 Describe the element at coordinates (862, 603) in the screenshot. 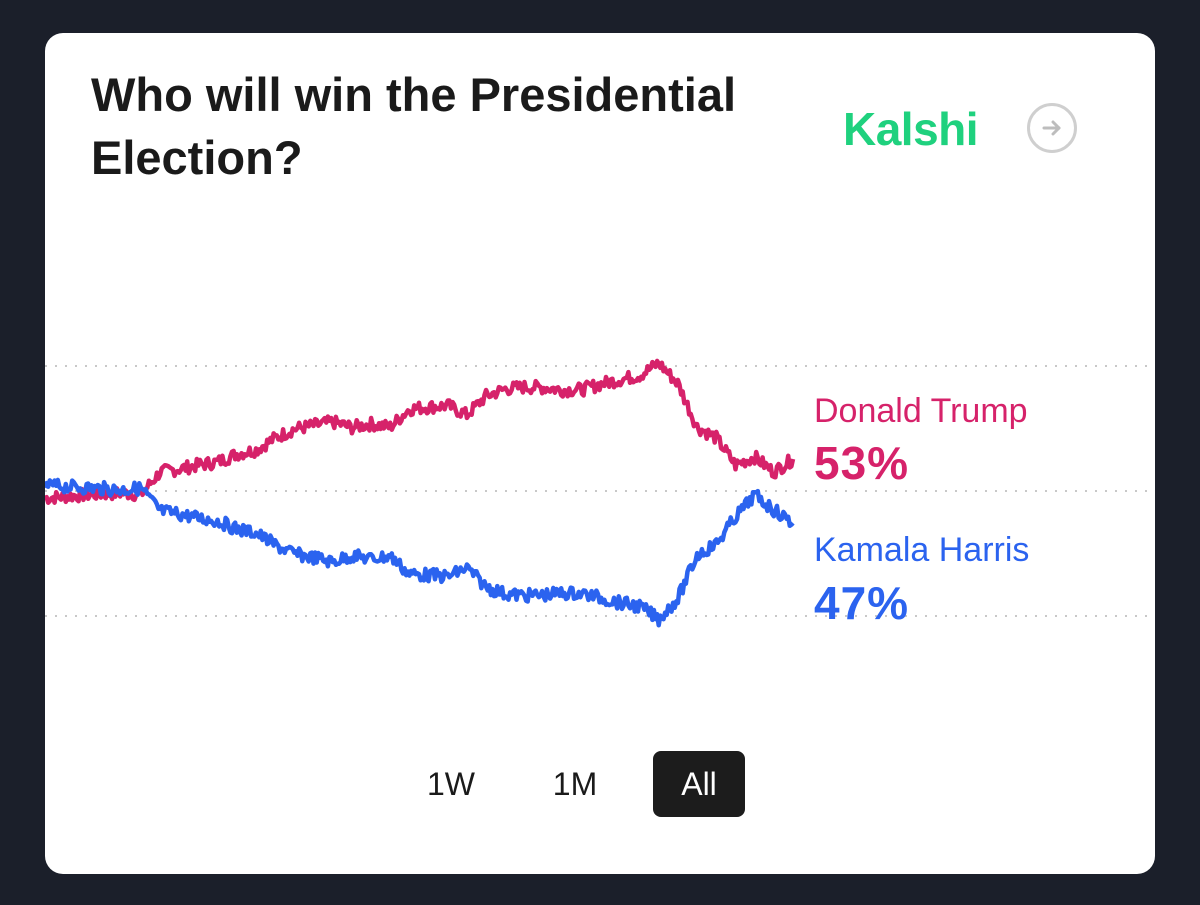

I see `harris-probability: 47%` at that location.